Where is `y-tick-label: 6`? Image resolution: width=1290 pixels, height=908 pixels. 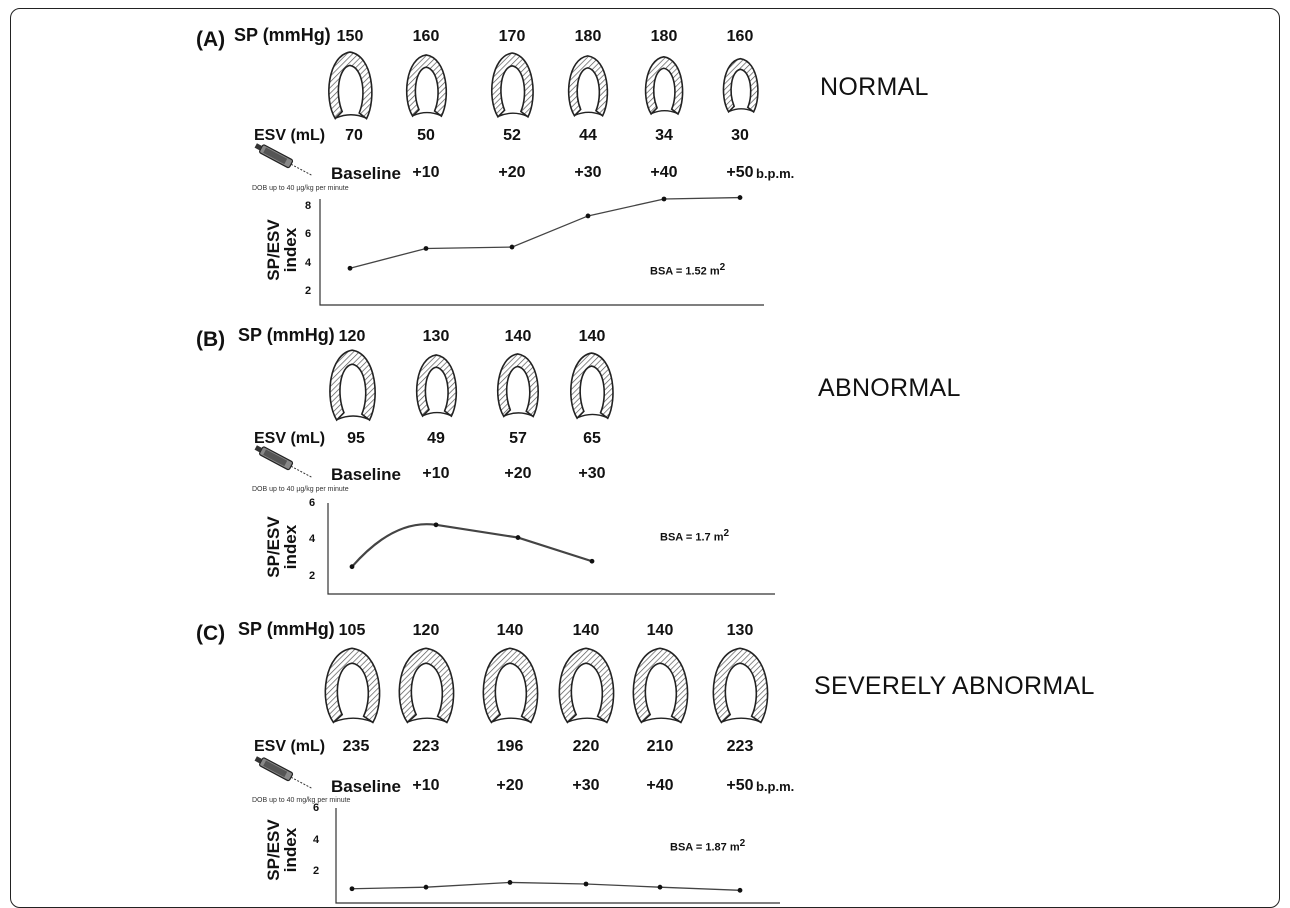
y-tick-label: 6 is located at coordinates (312, 503).